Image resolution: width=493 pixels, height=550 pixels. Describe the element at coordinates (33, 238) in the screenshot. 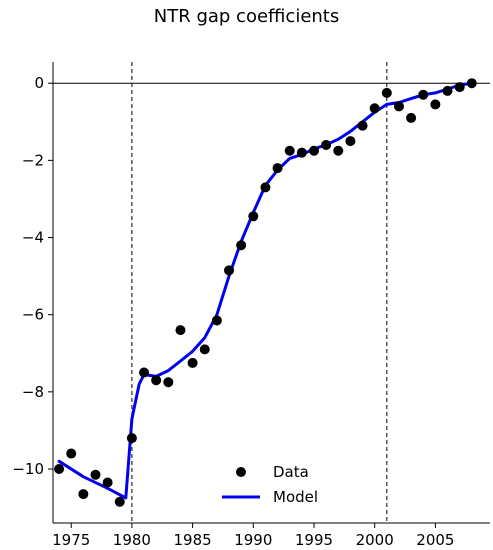

I see `y-tick-label: −4` at that location.